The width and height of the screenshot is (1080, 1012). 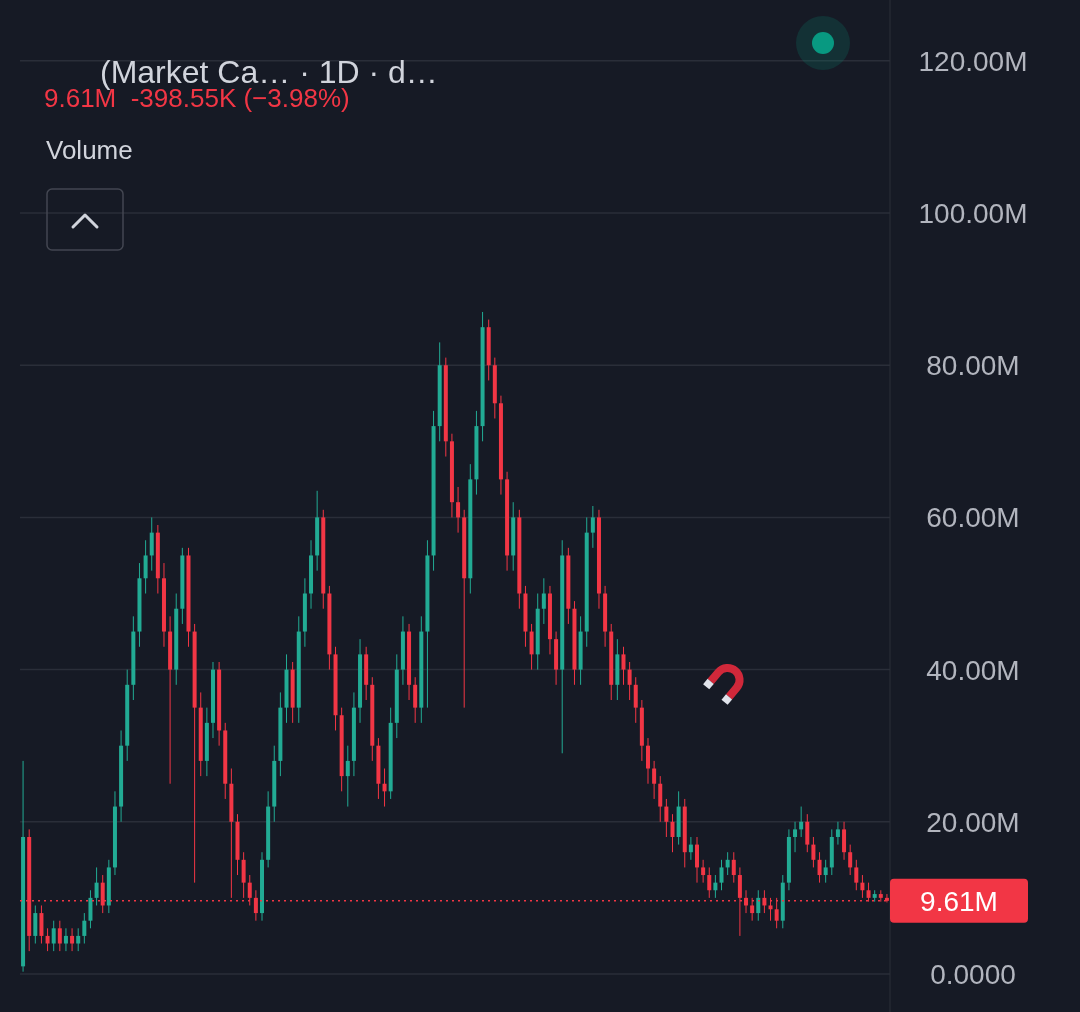 What do you see at coordinates (973, 518) in the screenshot?
I see `y-tick-label: 60.00M` at bounding box center [973, 518].